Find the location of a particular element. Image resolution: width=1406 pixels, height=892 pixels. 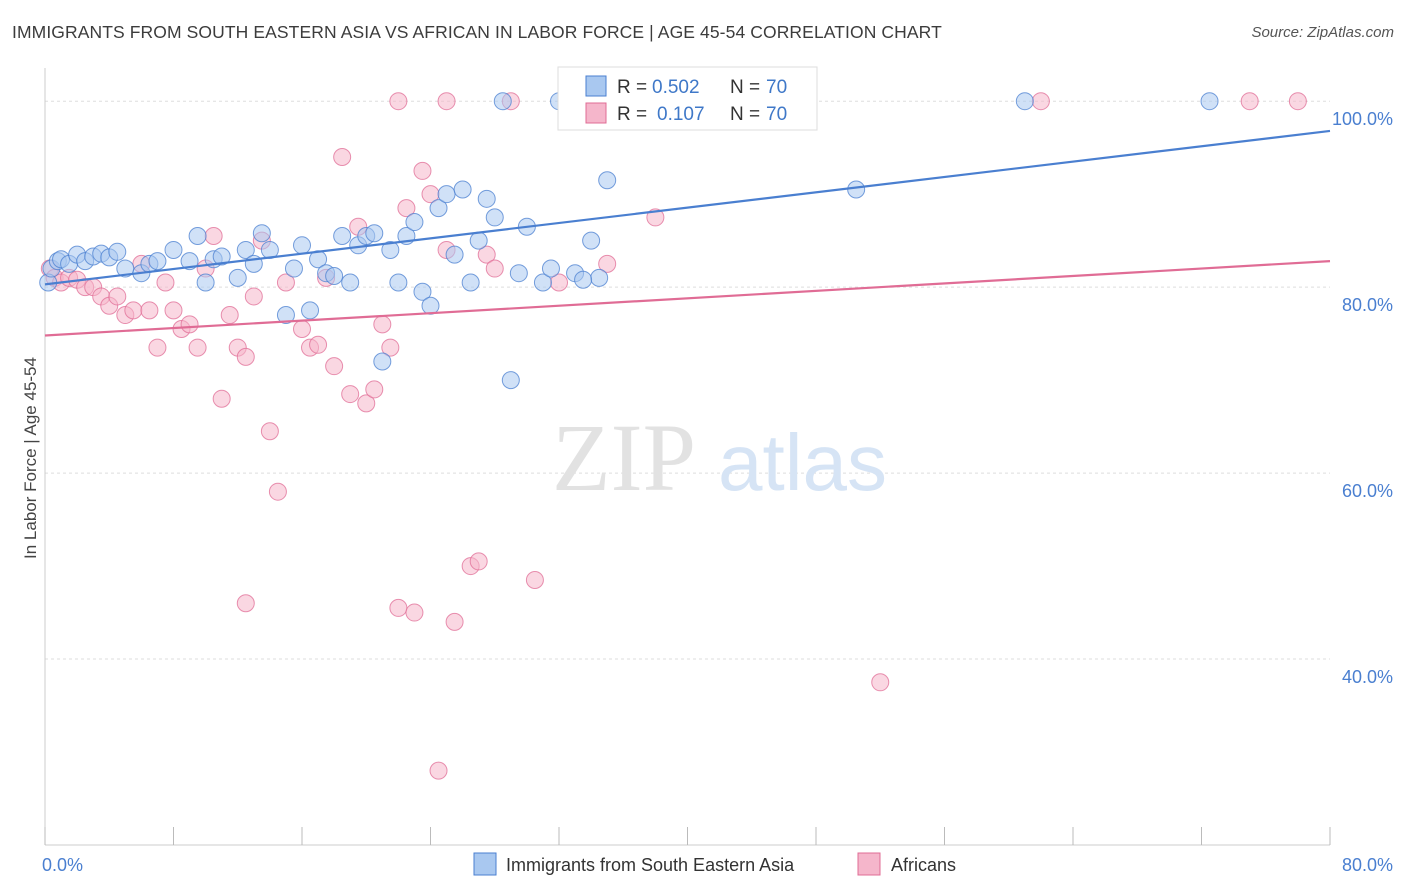

bottom-legend-swatch-africans is located at coordinates (869, 864).